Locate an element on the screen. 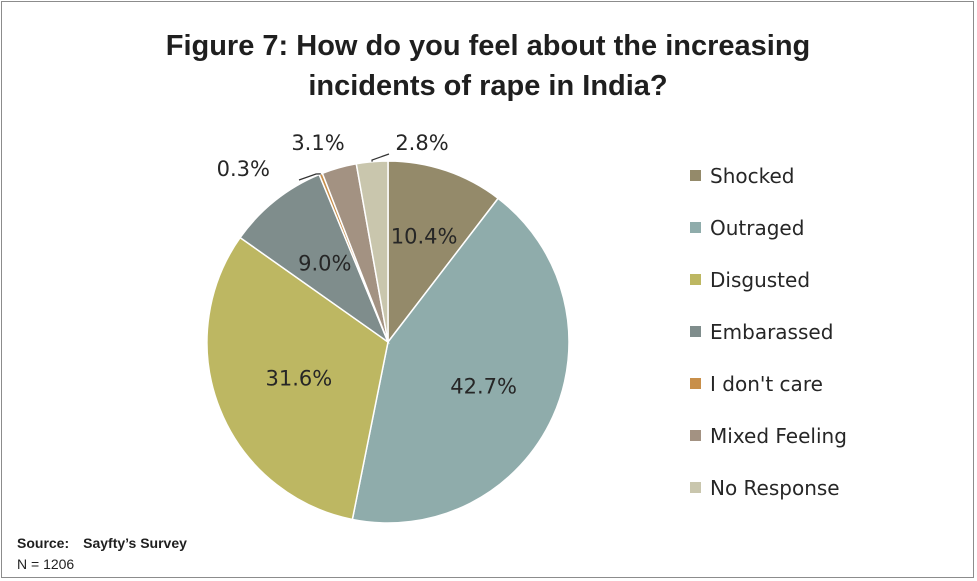  legend-item-mixed-feeling: Mixed Feeling is located at coordinates (768, 436).